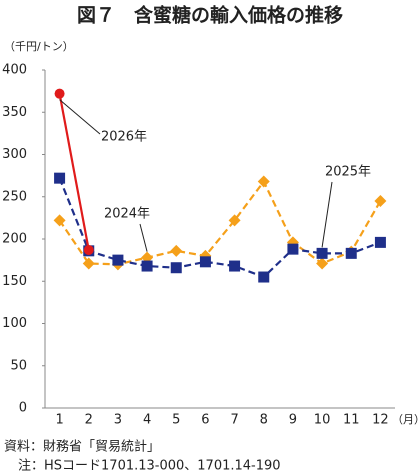 The height and width of the screenshot is (476, 420). Describe the element at coordinates (264, 420) in the screenshot. I see `x-tick-label: 8` at that location.